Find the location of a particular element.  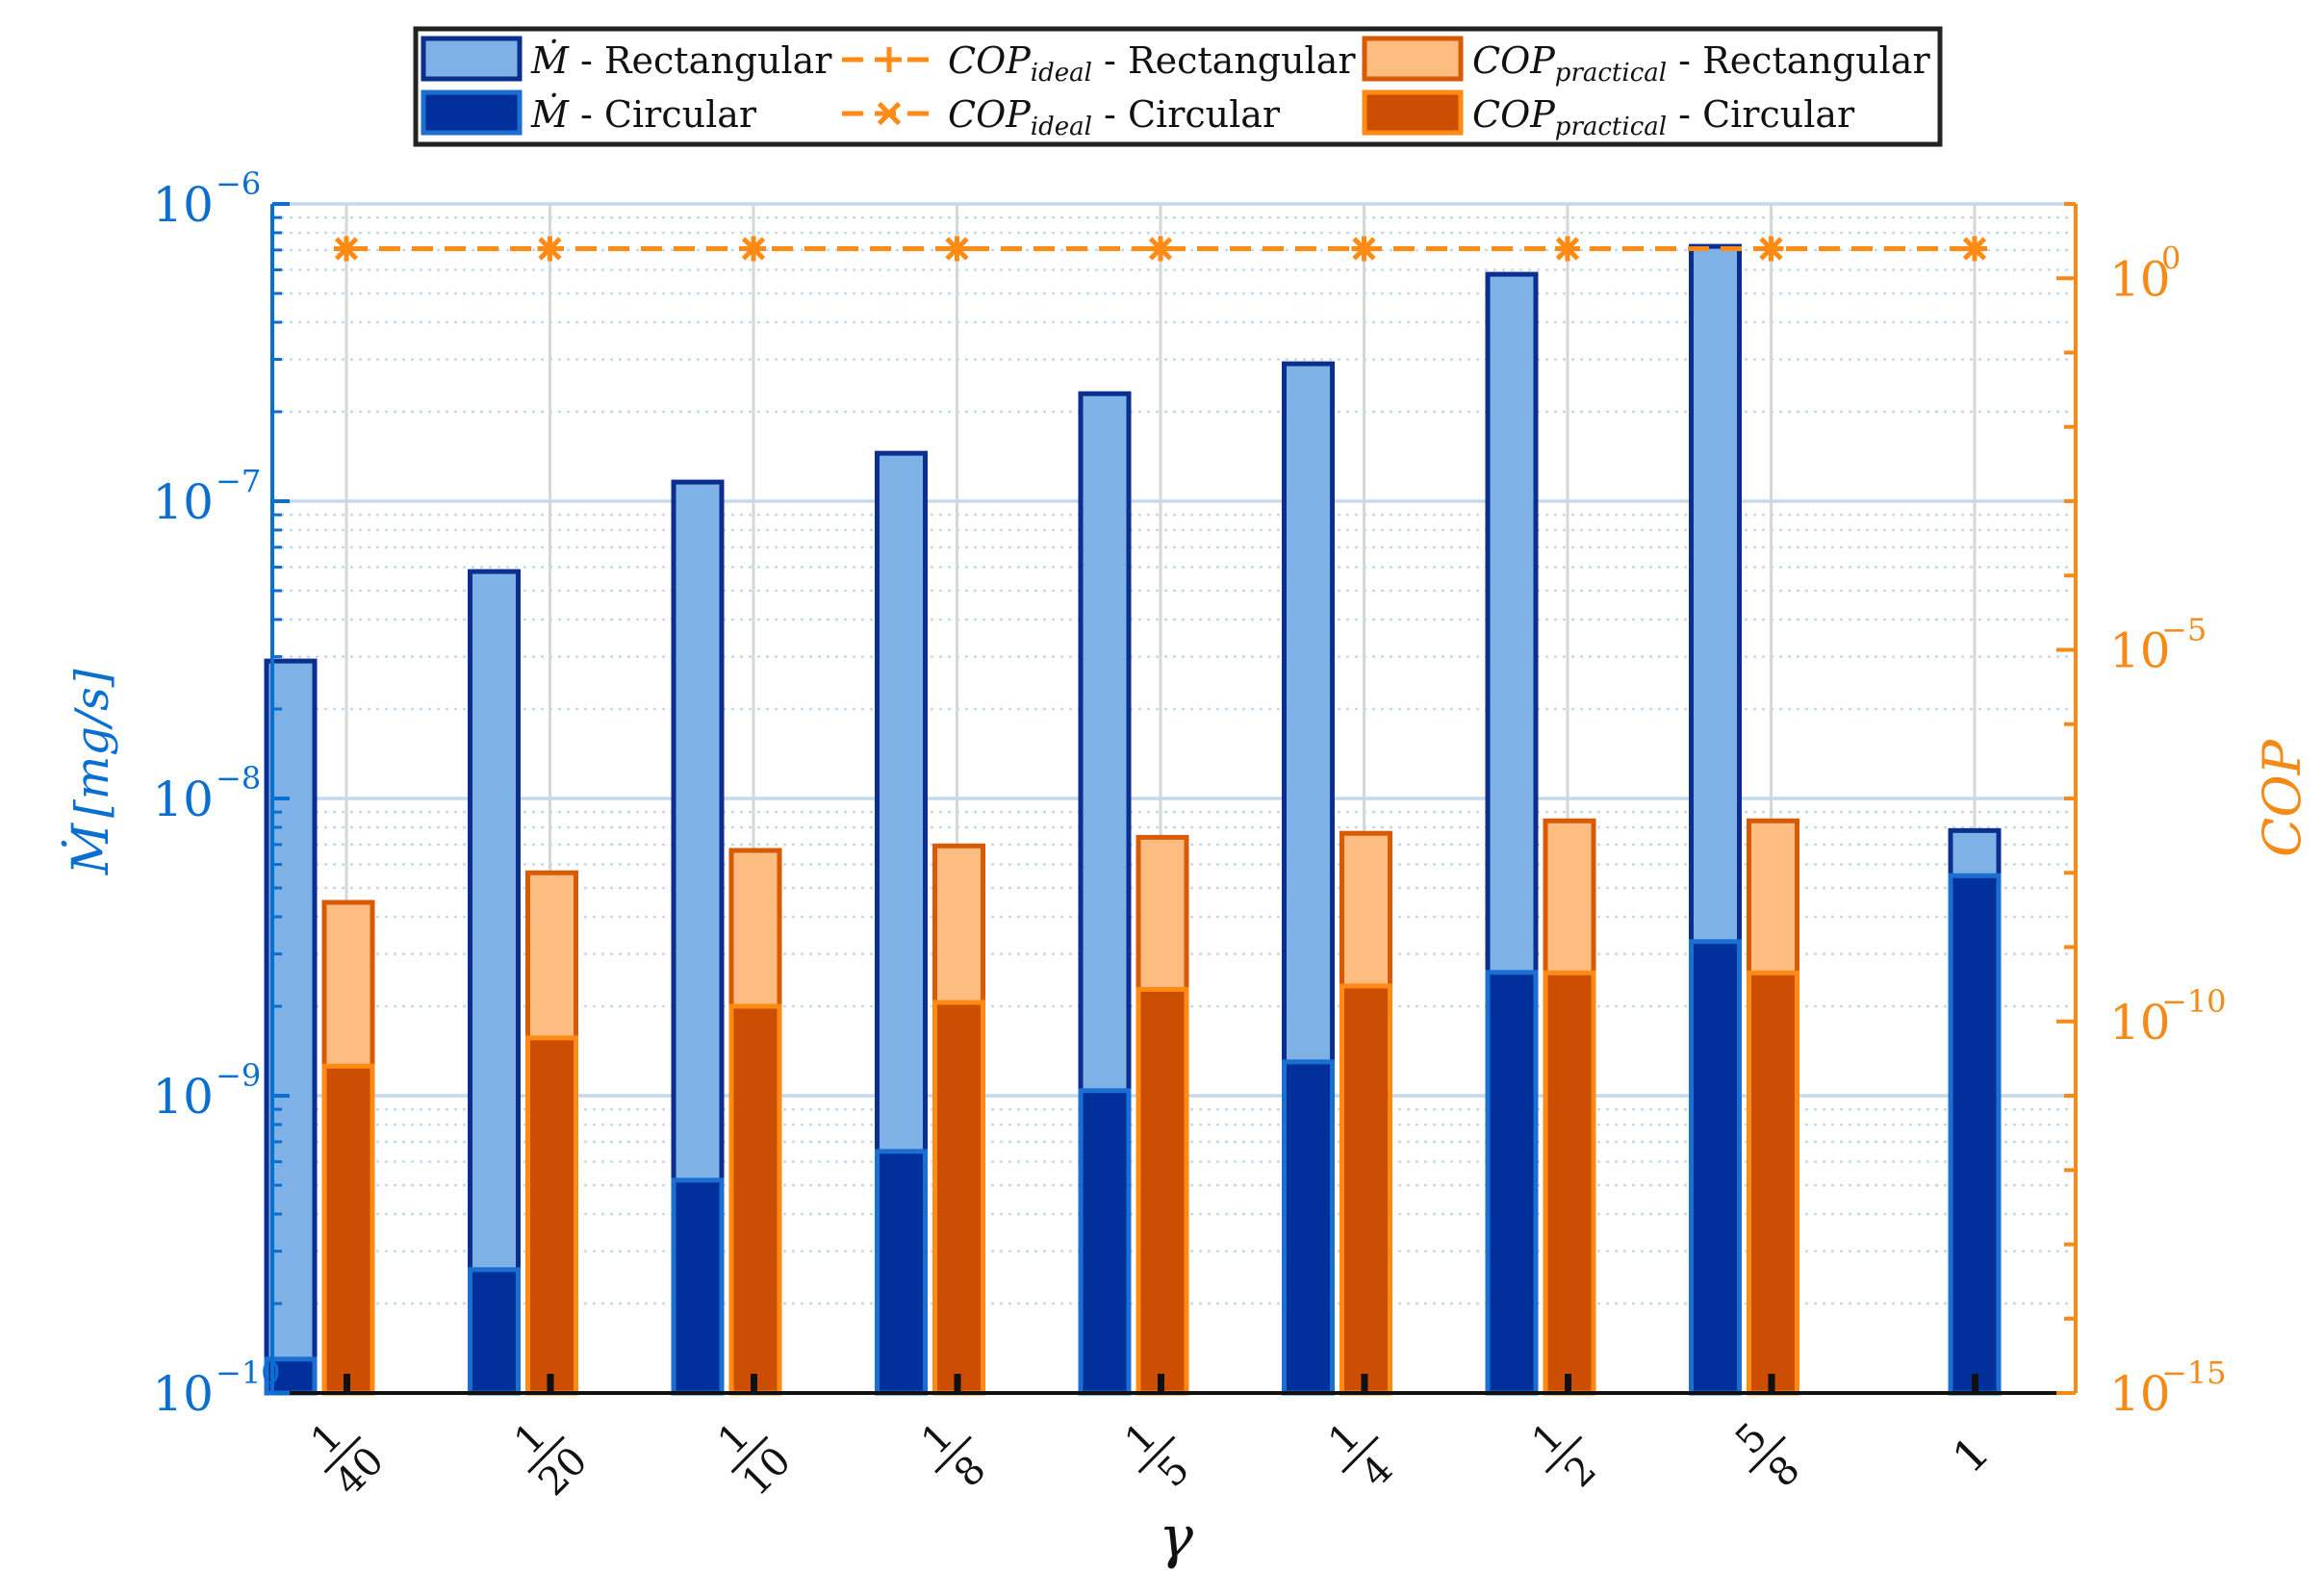

x-tick-label: 15 is located at coordinates (1157, 1455).